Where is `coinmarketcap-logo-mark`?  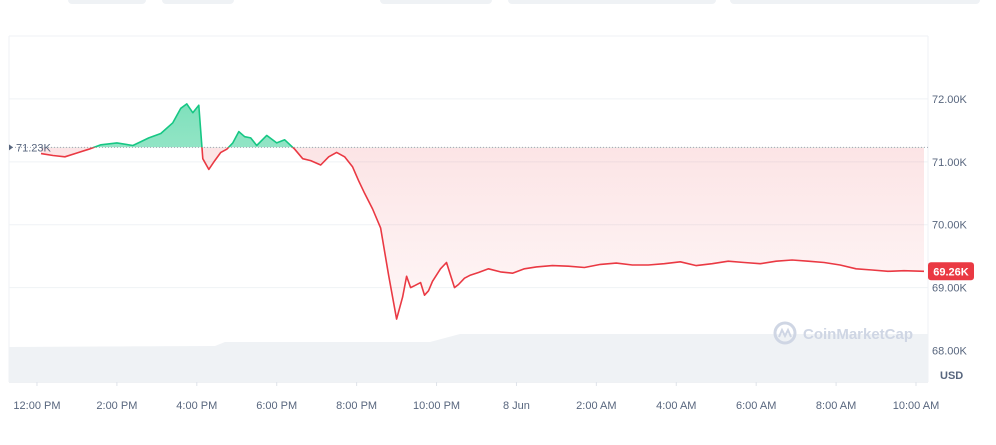
coinmarketcap-logo-mark is located at coordinates (785, 333).